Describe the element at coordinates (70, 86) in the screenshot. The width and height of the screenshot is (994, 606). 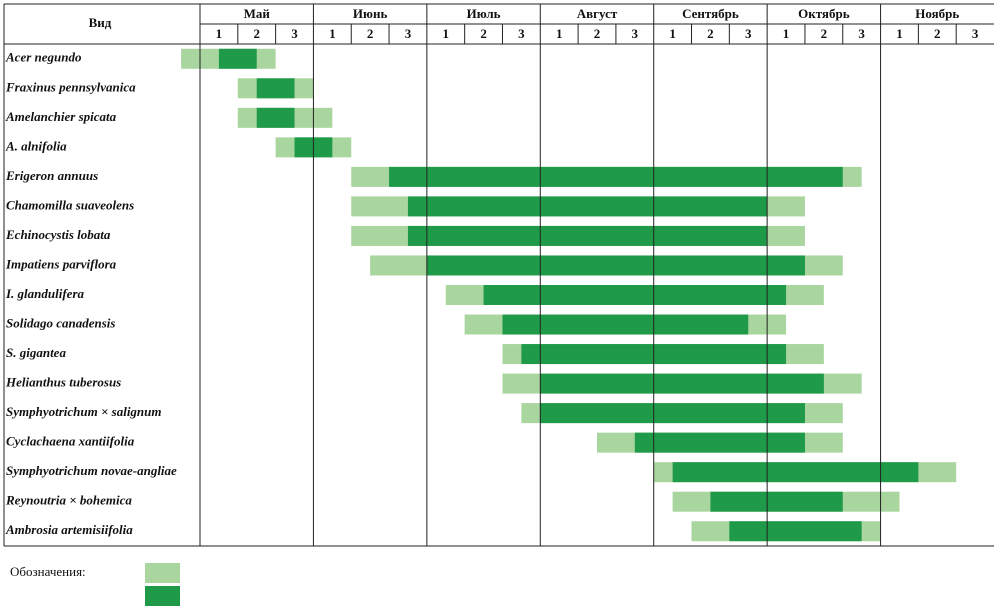
I see `species-label: Fraxinus pennsylvanica` at that location.